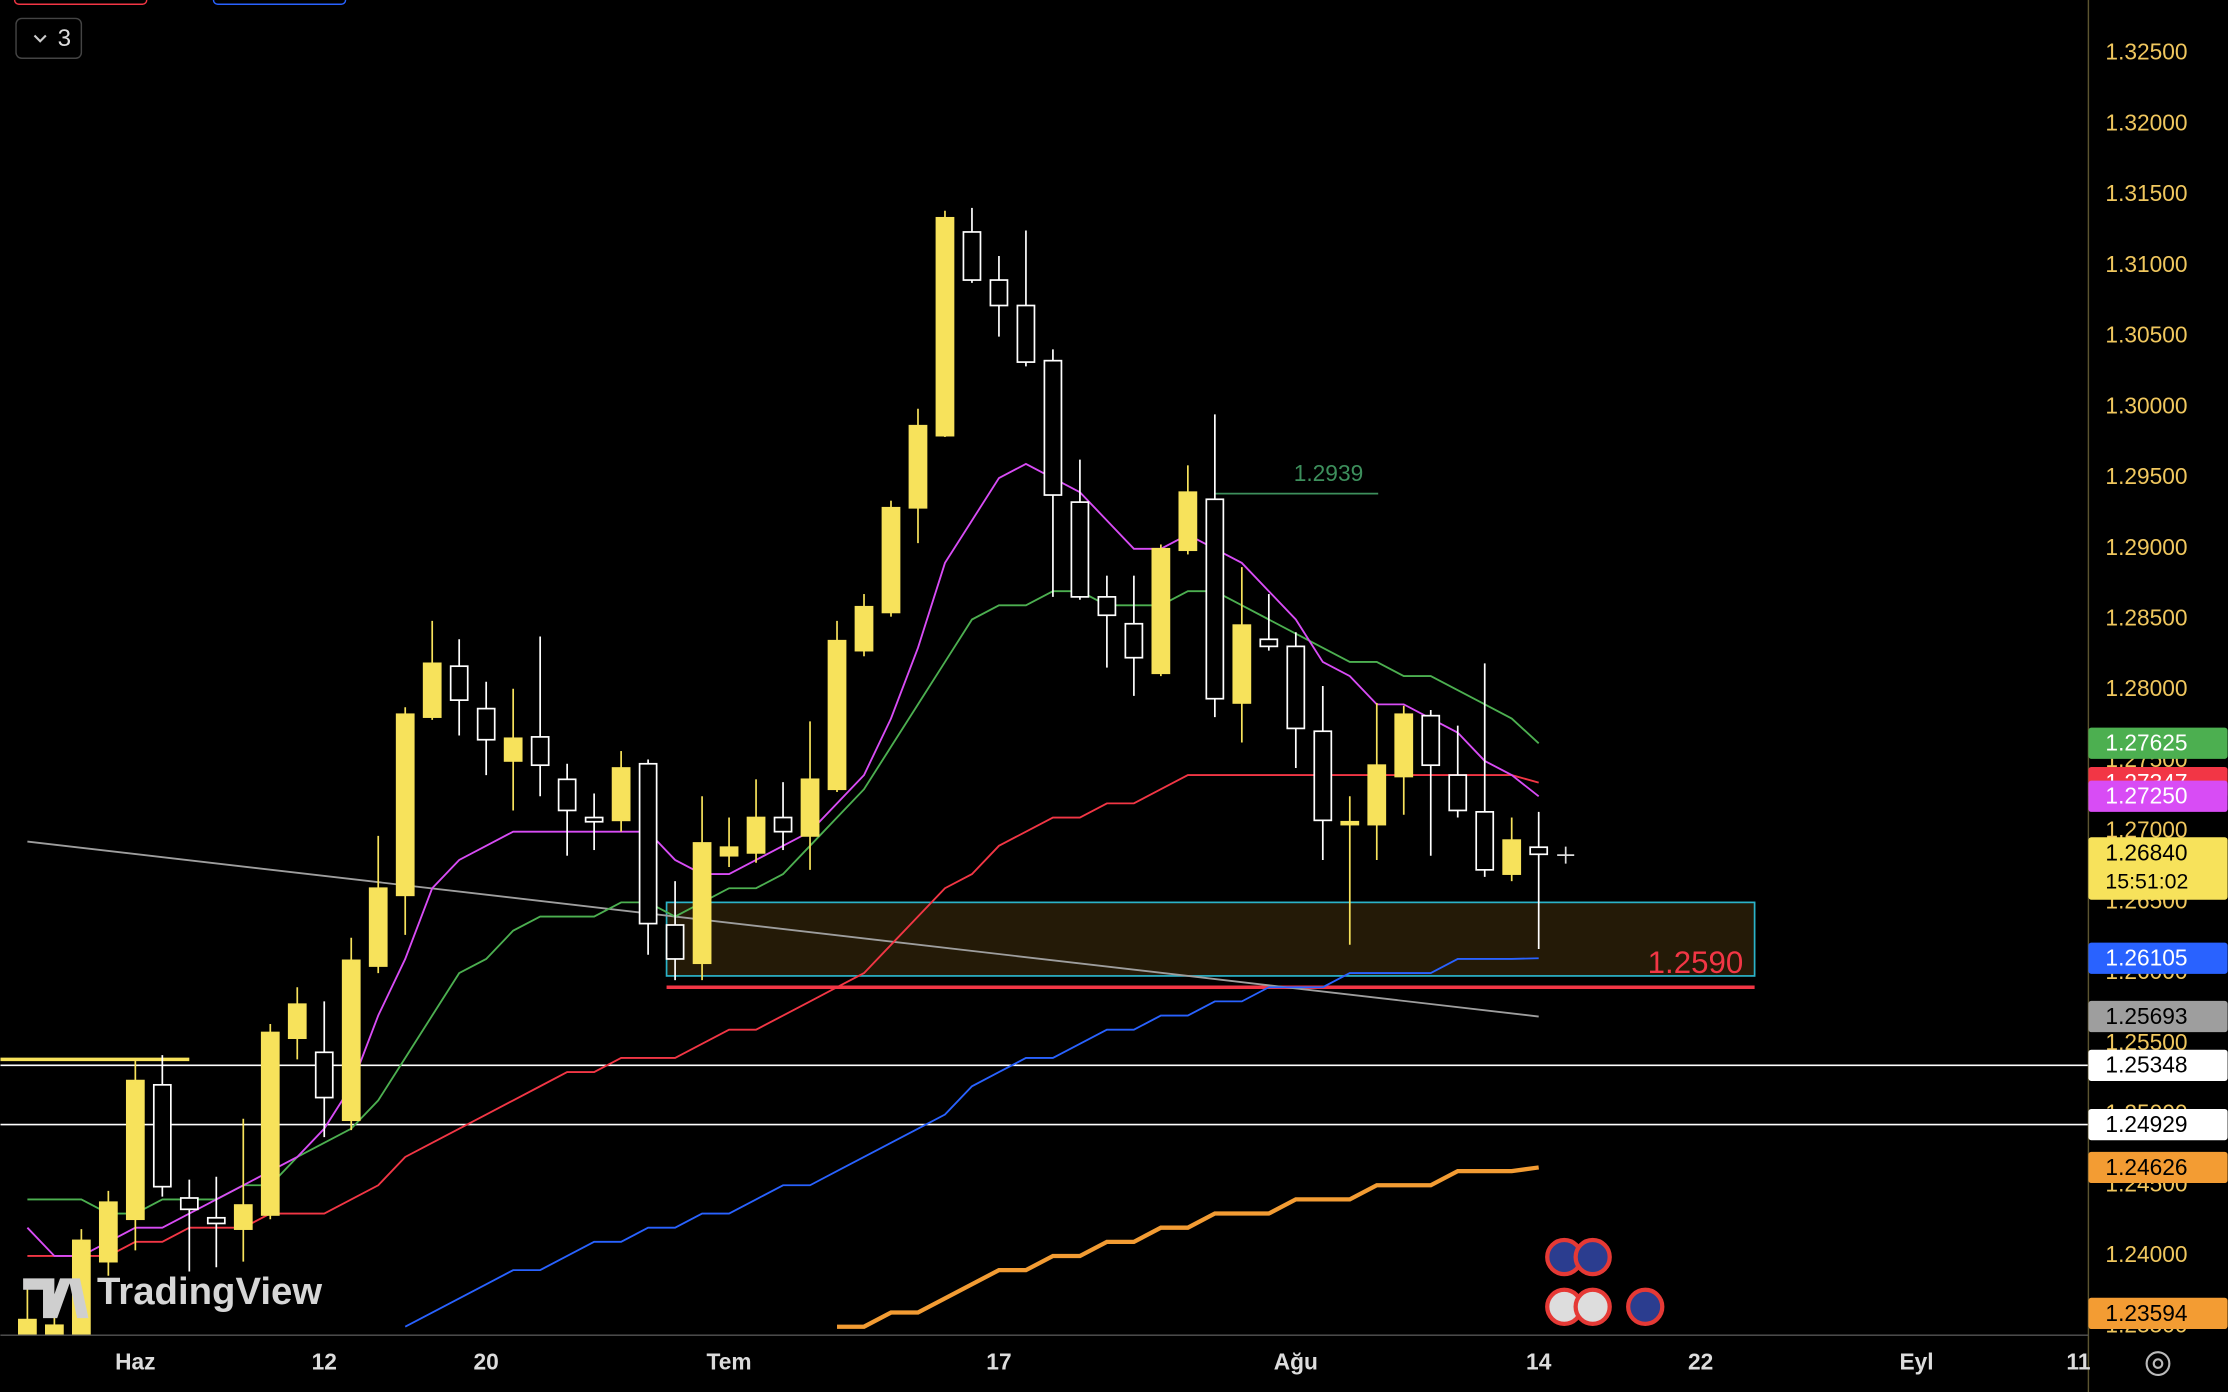  Describe the element at coordinates (2146, 52) in the screenshot. I see `y-tick-label: 1.32500` at that location.